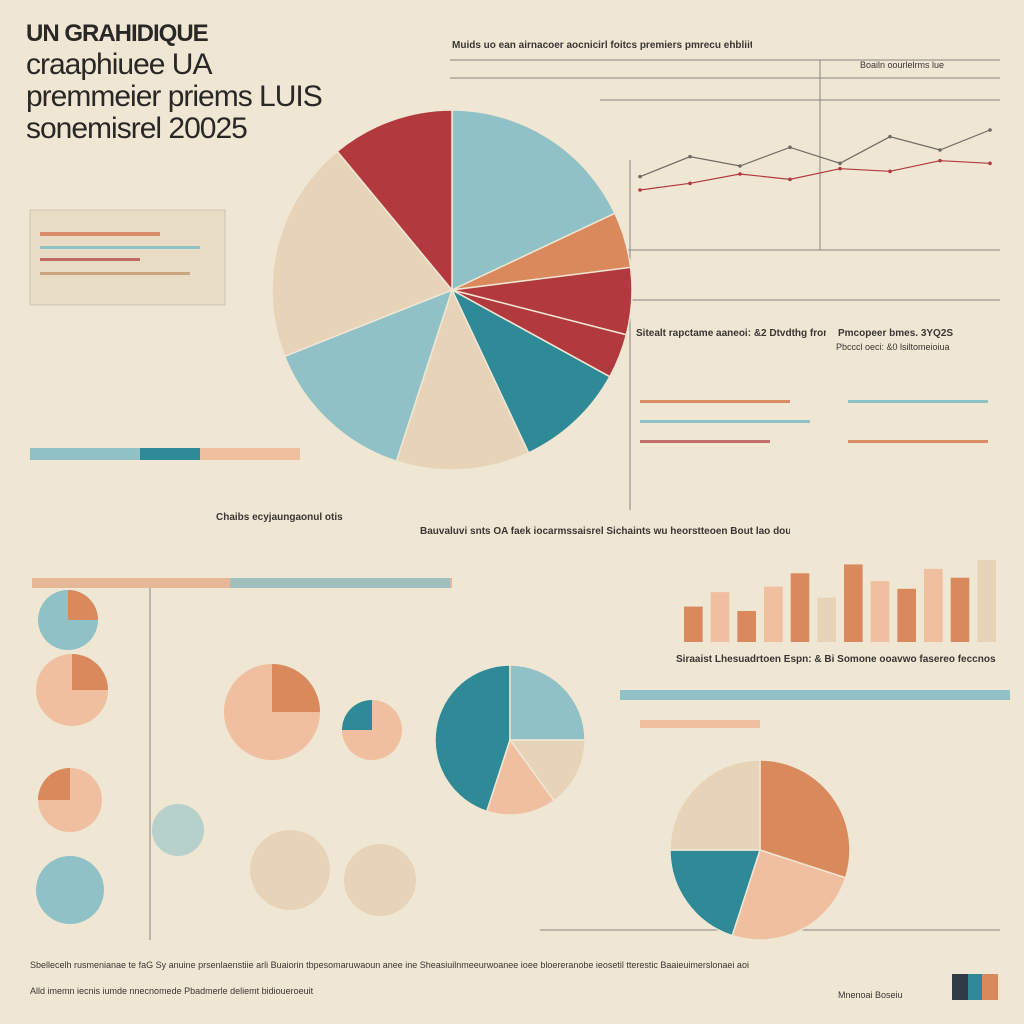 Image resolution: width=1024 pixels, height=1024 pixels. What do you see at coordinates (137, 128) in the screenshot?
I see `title-line4: sonemisrel 20025` at bounding box center [137, 128].